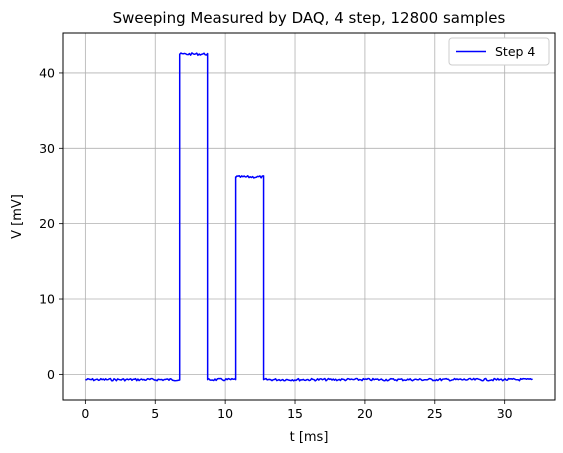  What do you see at coordinates (309, 437) in the screenshot?
I see `x-axis-label: t [ms]` at bounding box center [309, 437].